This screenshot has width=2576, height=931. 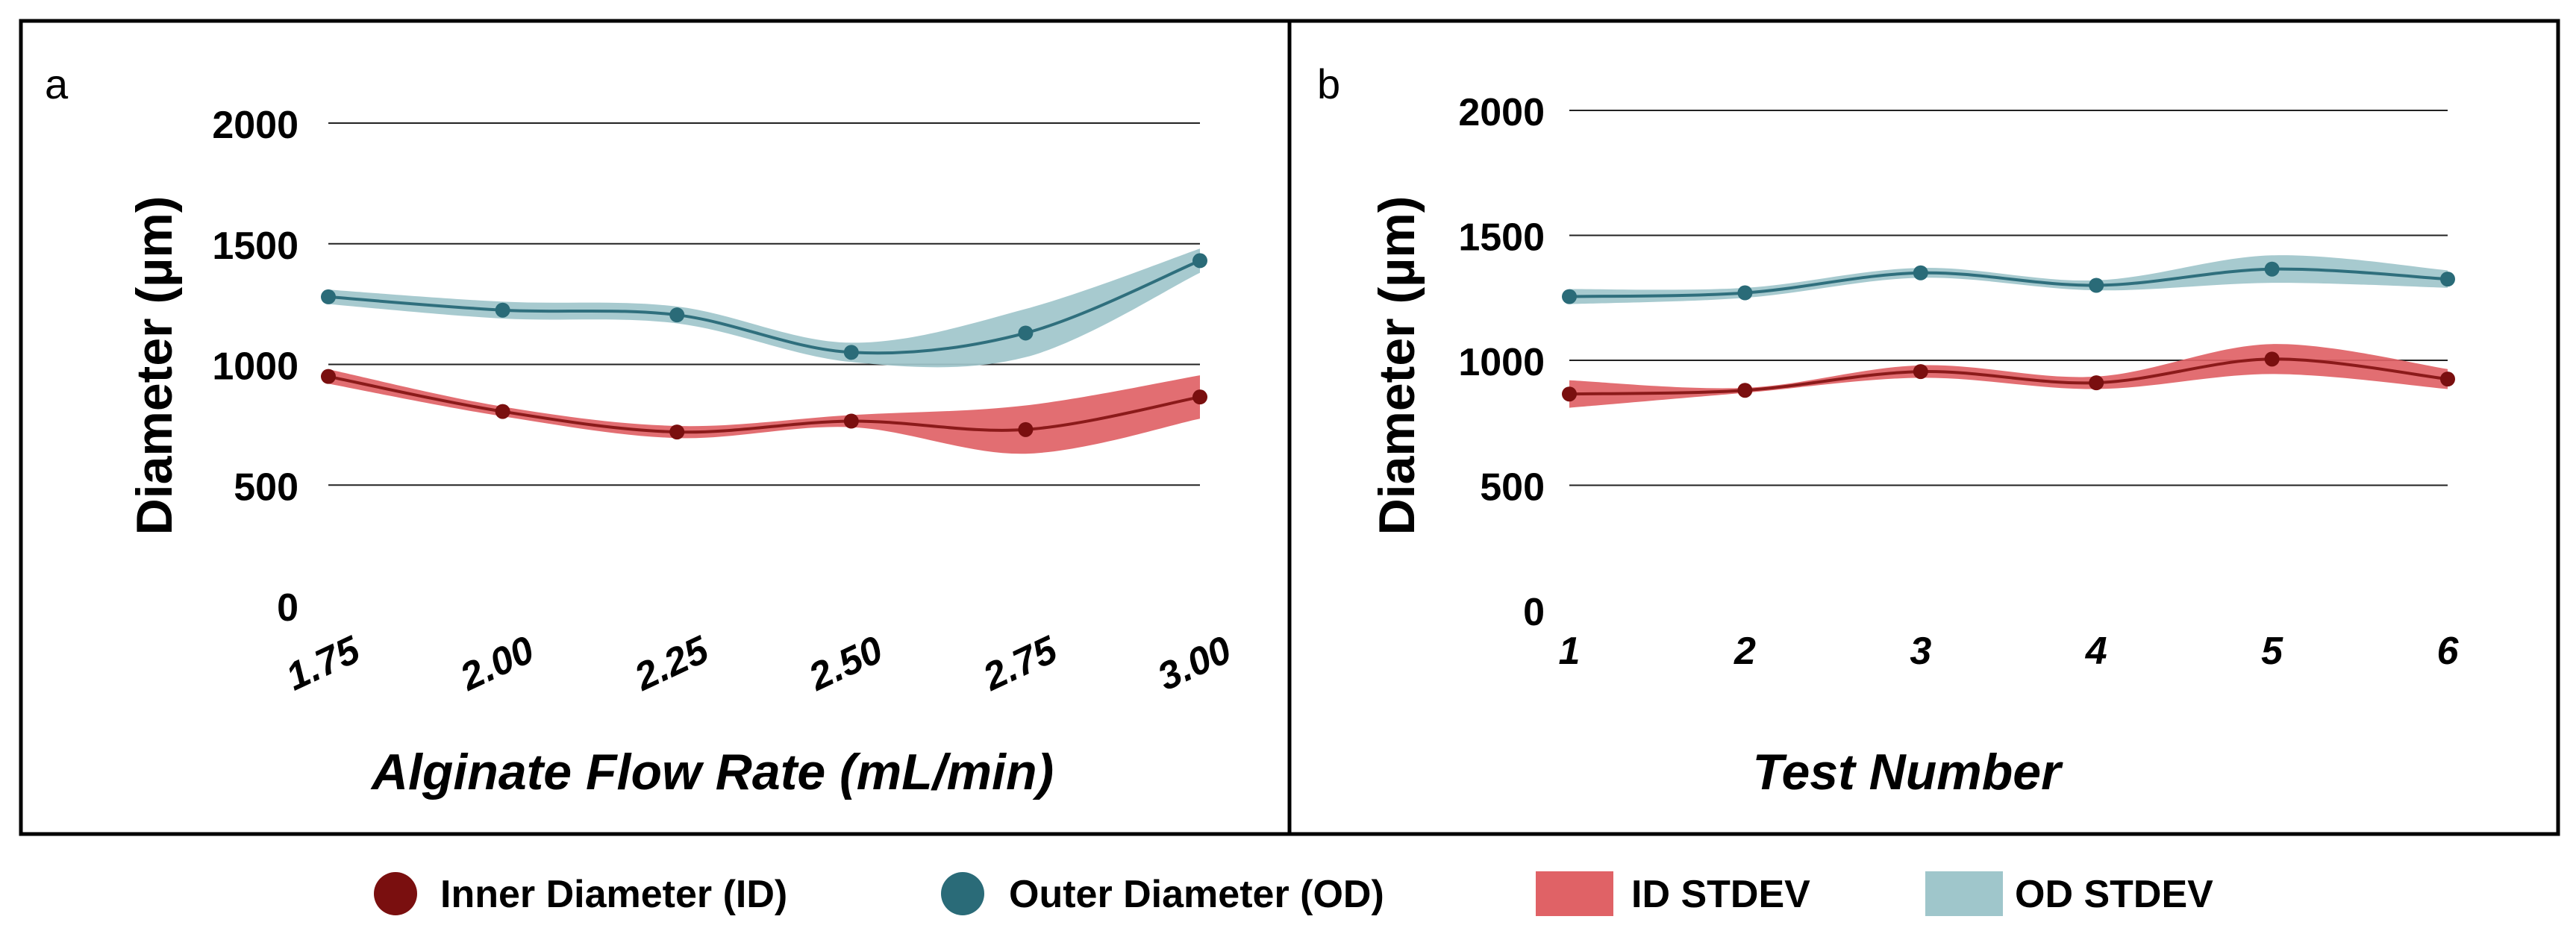 What do you see at coordinates (2114, 894) in the screenshot?
I see `legend-label: OD STDEV` at bounding box center [2114, 894].